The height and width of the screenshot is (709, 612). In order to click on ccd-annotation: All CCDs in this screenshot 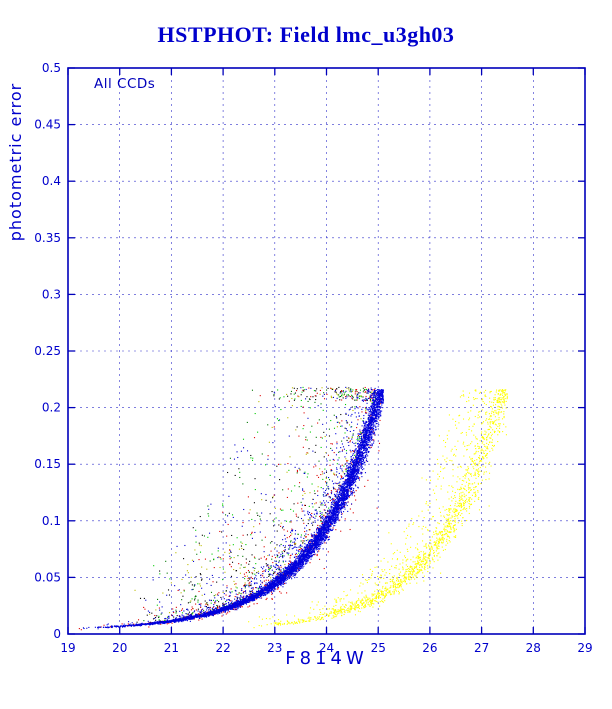, I will do `click(125, 84)`.